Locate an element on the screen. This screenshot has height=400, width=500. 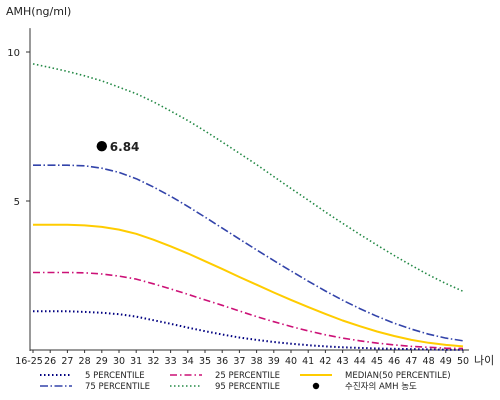
x-tick-label: 44 is located at coordinates (360, 361).